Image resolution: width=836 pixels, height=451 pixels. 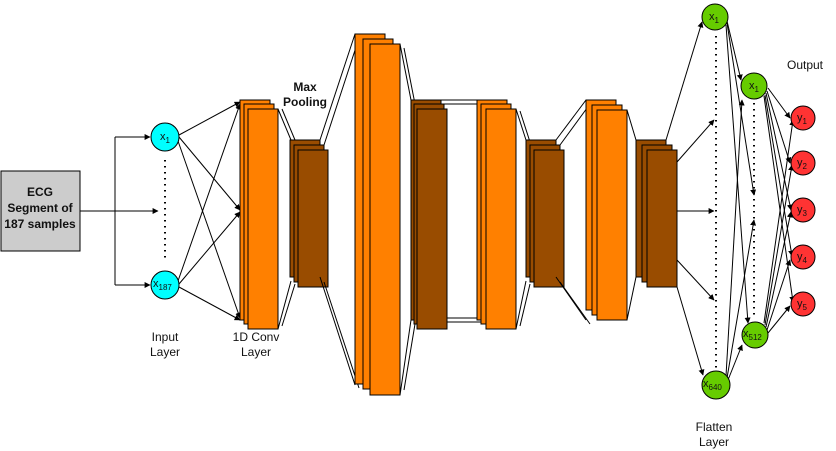 I want to click on output-node-2-label: y2, so click(x=802, y=164).